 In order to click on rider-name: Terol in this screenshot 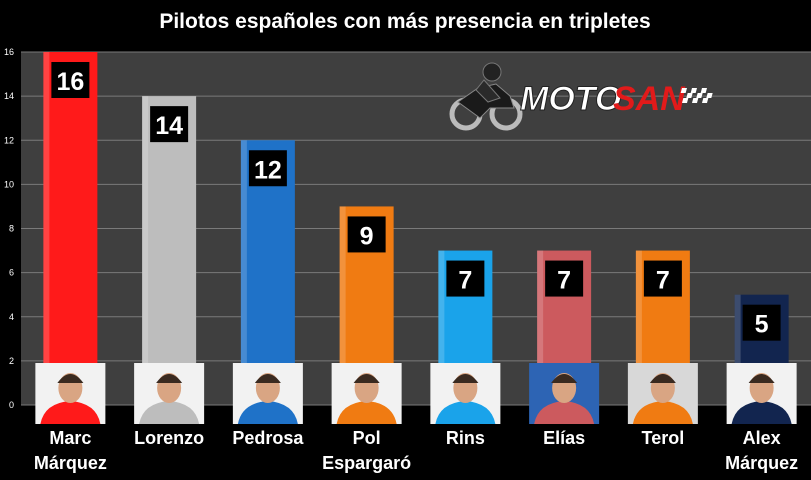, I will do `click(663, 438)`.